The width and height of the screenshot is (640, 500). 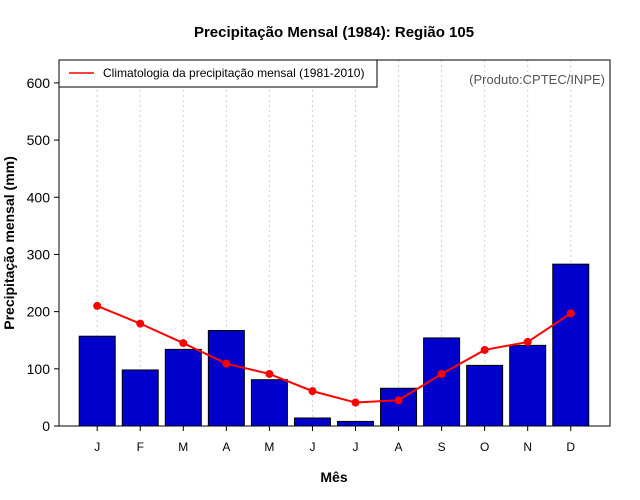 What do you see at coordinates (333, 477) in the screenshot?
I see `x-axis-label: Mês` at bounding box center [333, 477].